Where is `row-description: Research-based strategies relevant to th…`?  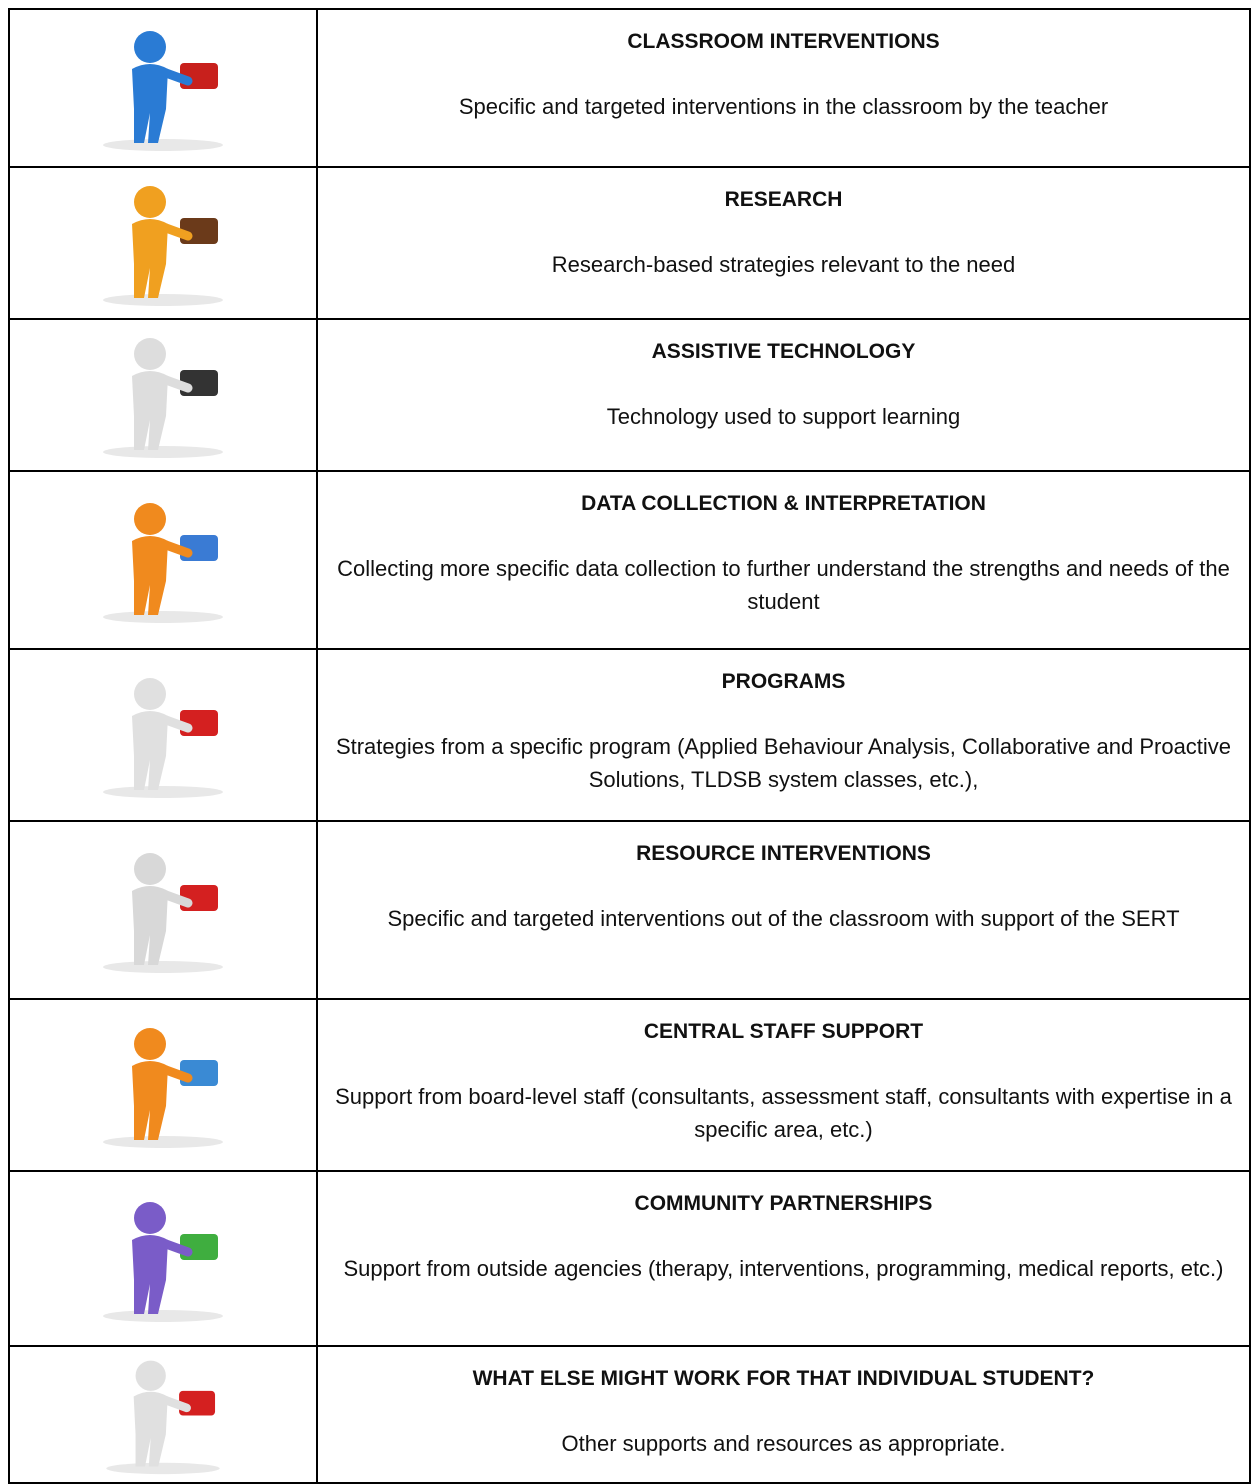
row-description: Research-based strategies relevant to th… is located at coordinates (783, 264).